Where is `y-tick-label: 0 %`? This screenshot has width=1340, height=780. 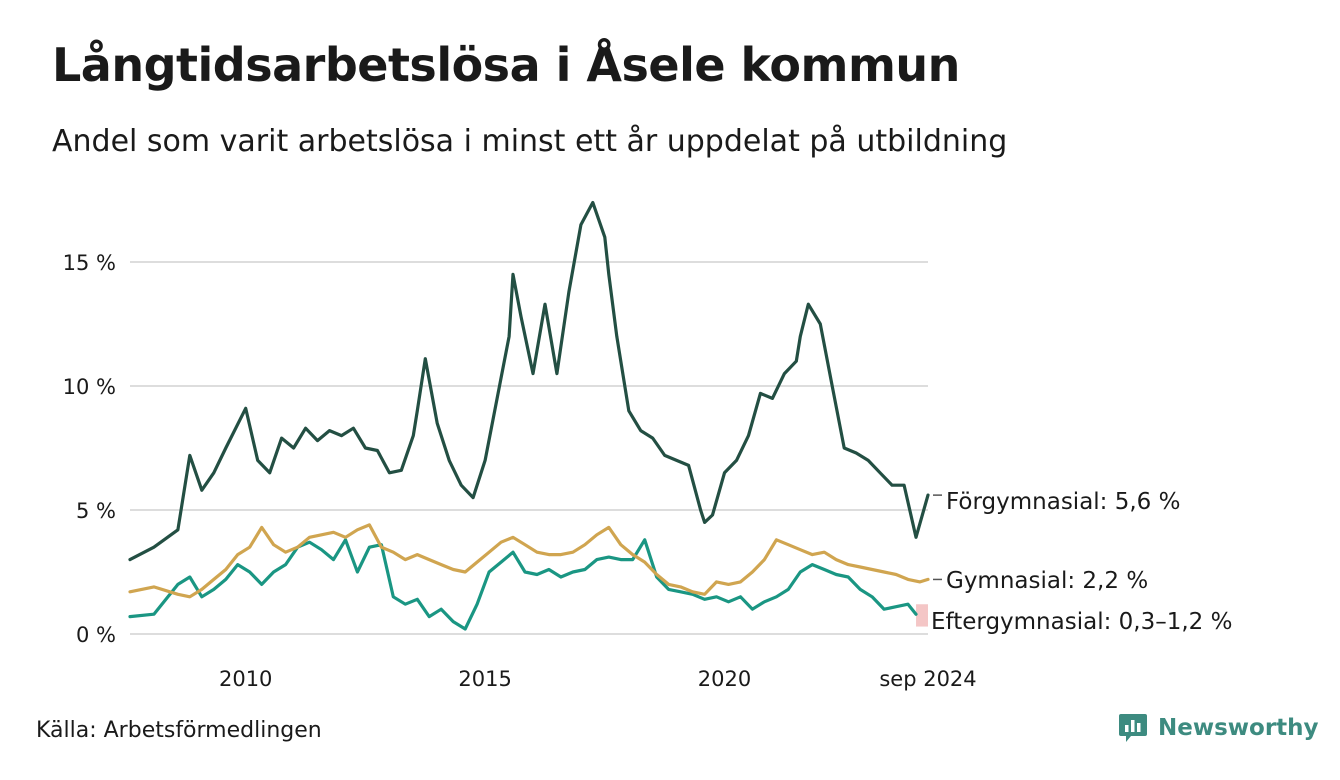
y-tick-label: 0 % is located at coordinates (96, 635).